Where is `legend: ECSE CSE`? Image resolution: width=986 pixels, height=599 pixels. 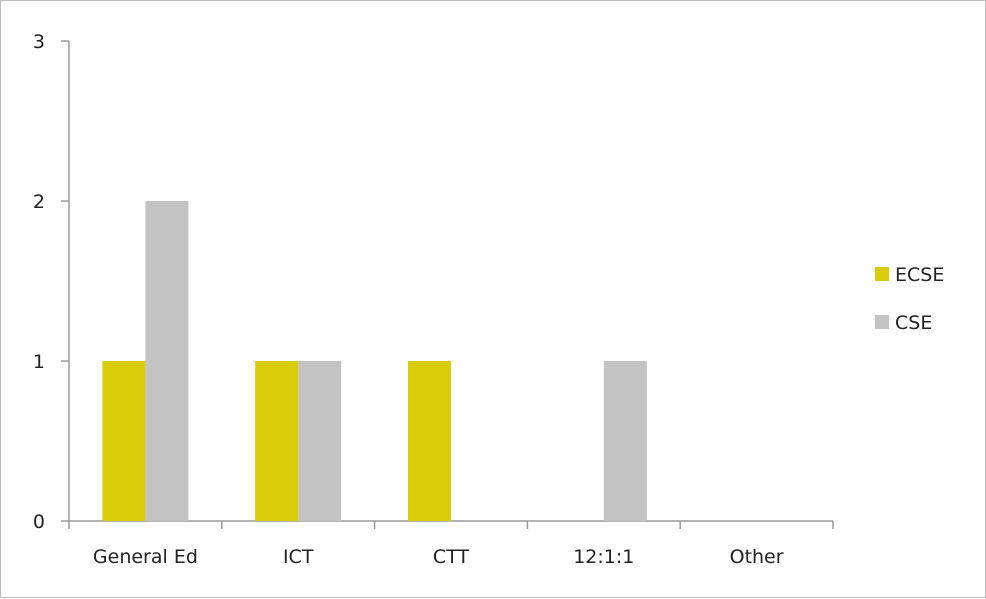 legend: ECSE CSE is located at coordinates (909, 299).